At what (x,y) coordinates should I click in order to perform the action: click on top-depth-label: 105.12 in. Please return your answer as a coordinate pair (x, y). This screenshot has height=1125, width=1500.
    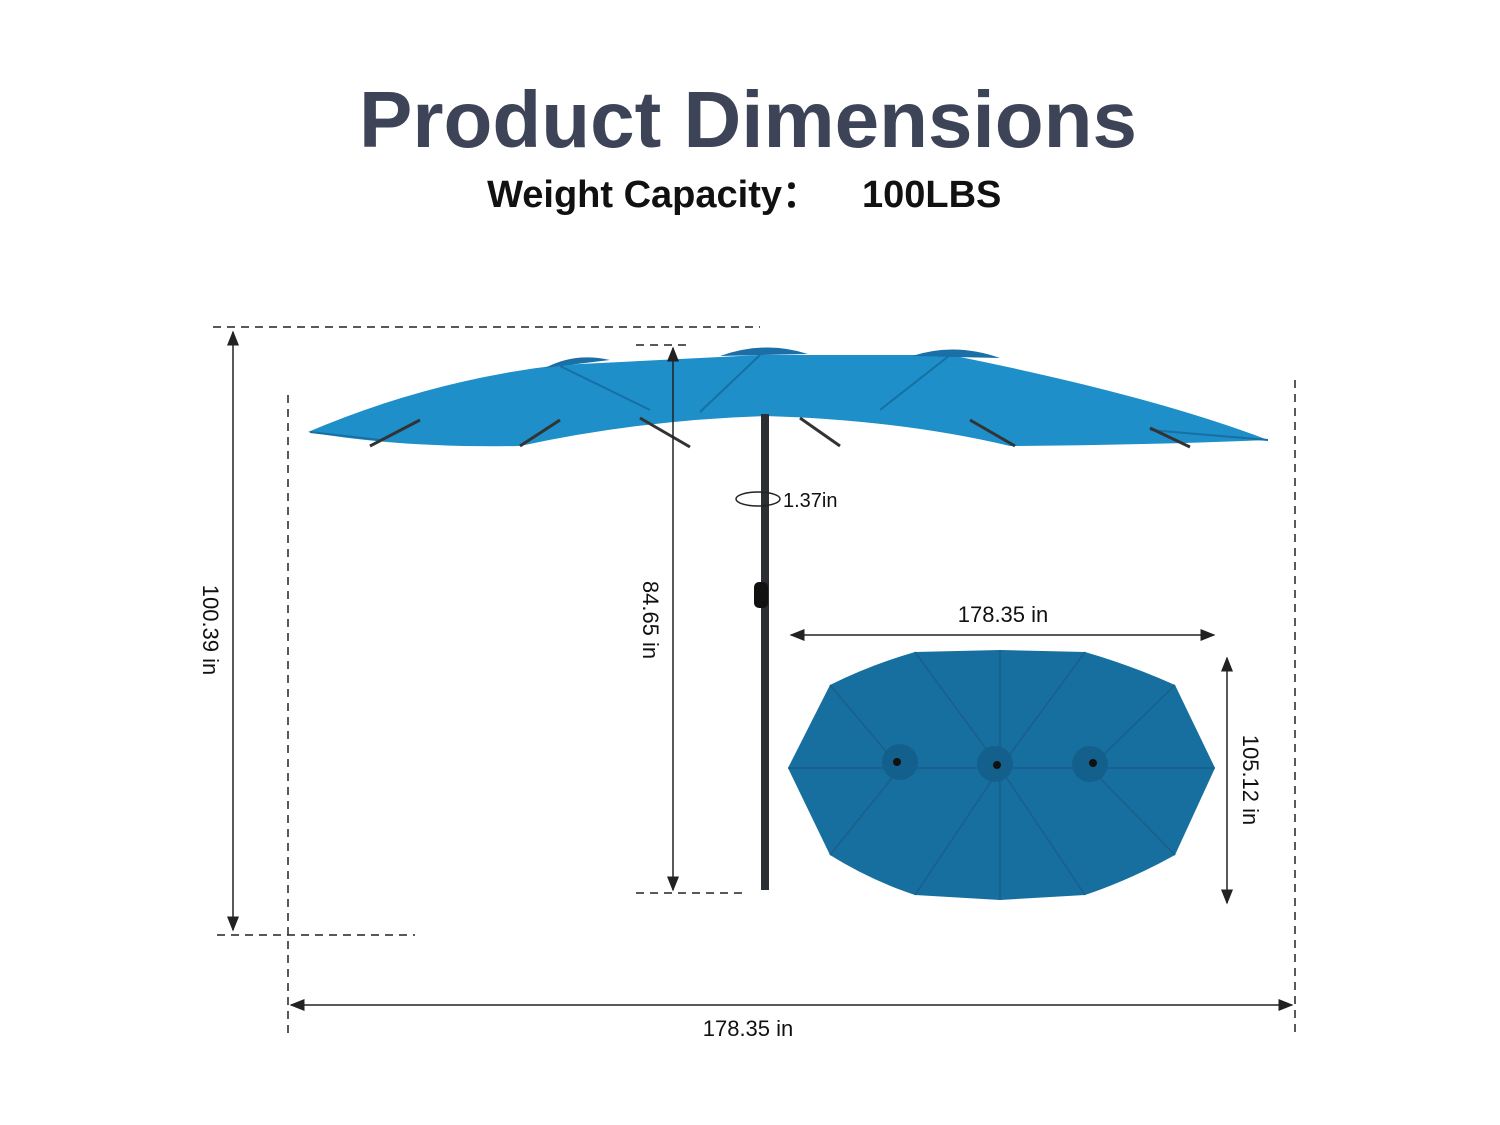
    Looking at the image, I should click on (1250, 780).